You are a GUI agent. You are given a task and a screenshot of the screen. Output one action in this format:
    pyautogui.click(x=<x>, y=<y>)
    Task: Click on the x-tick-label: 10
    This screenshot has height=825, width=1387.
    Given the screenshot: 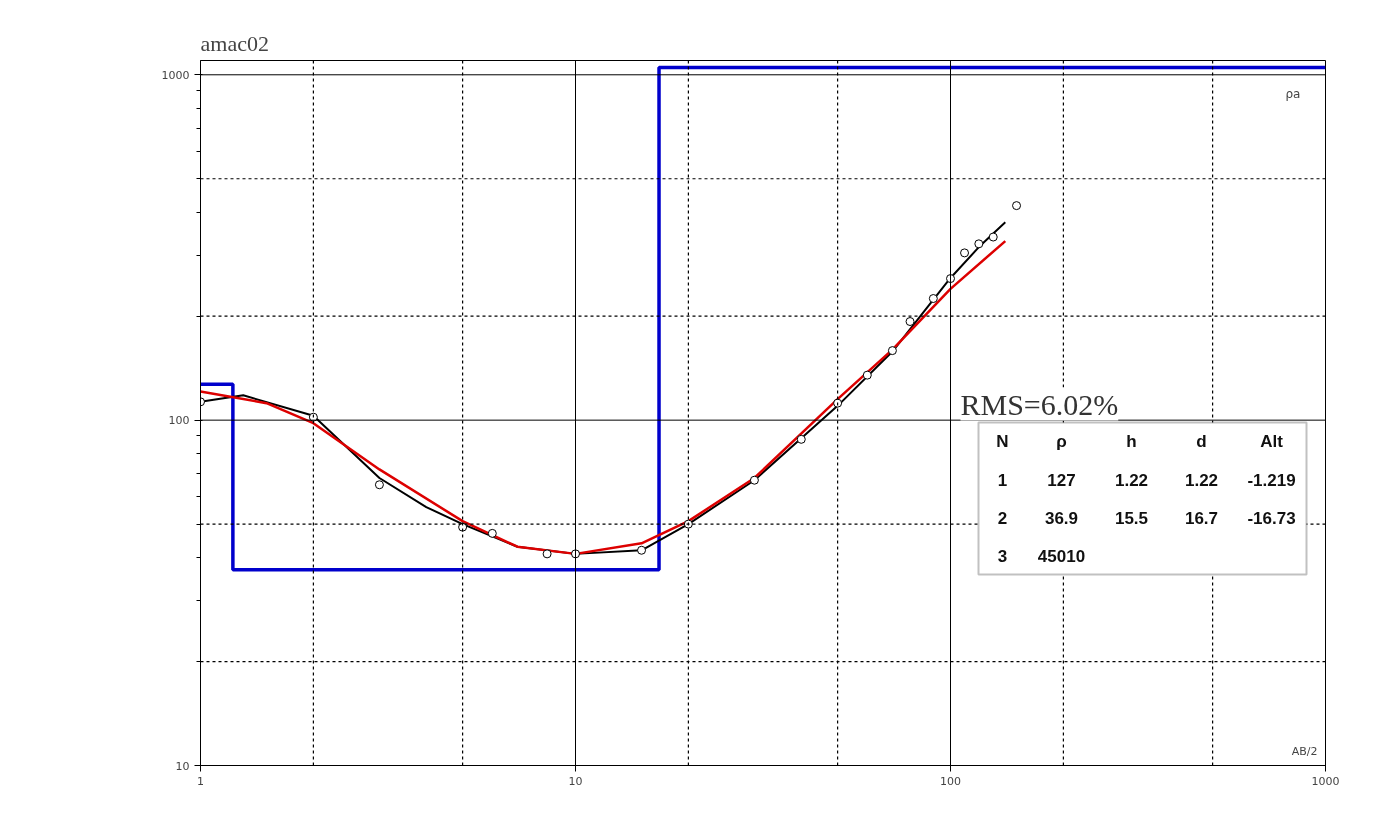 What is the action you would take?
    pyautogui.click(x=575, y=781)
    